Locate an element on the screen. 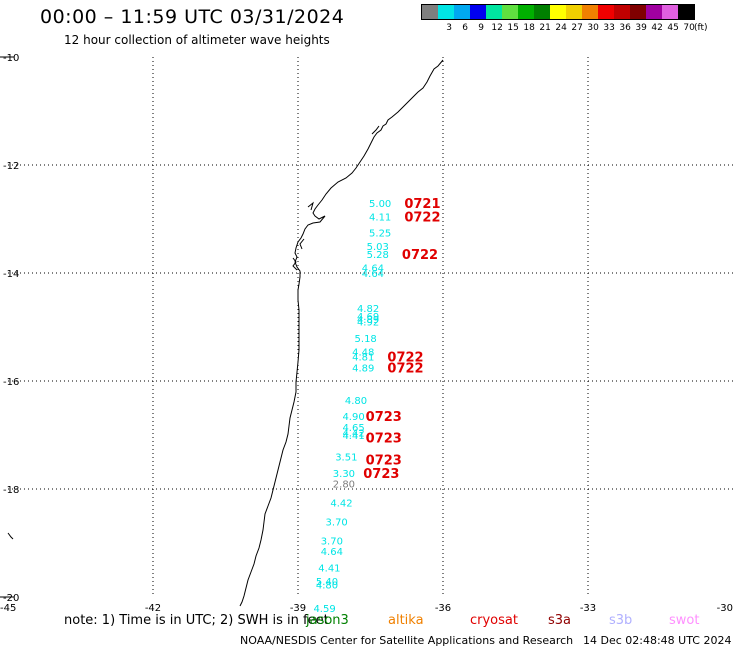  legend-label: 15 is located at coordinates (513, 28).